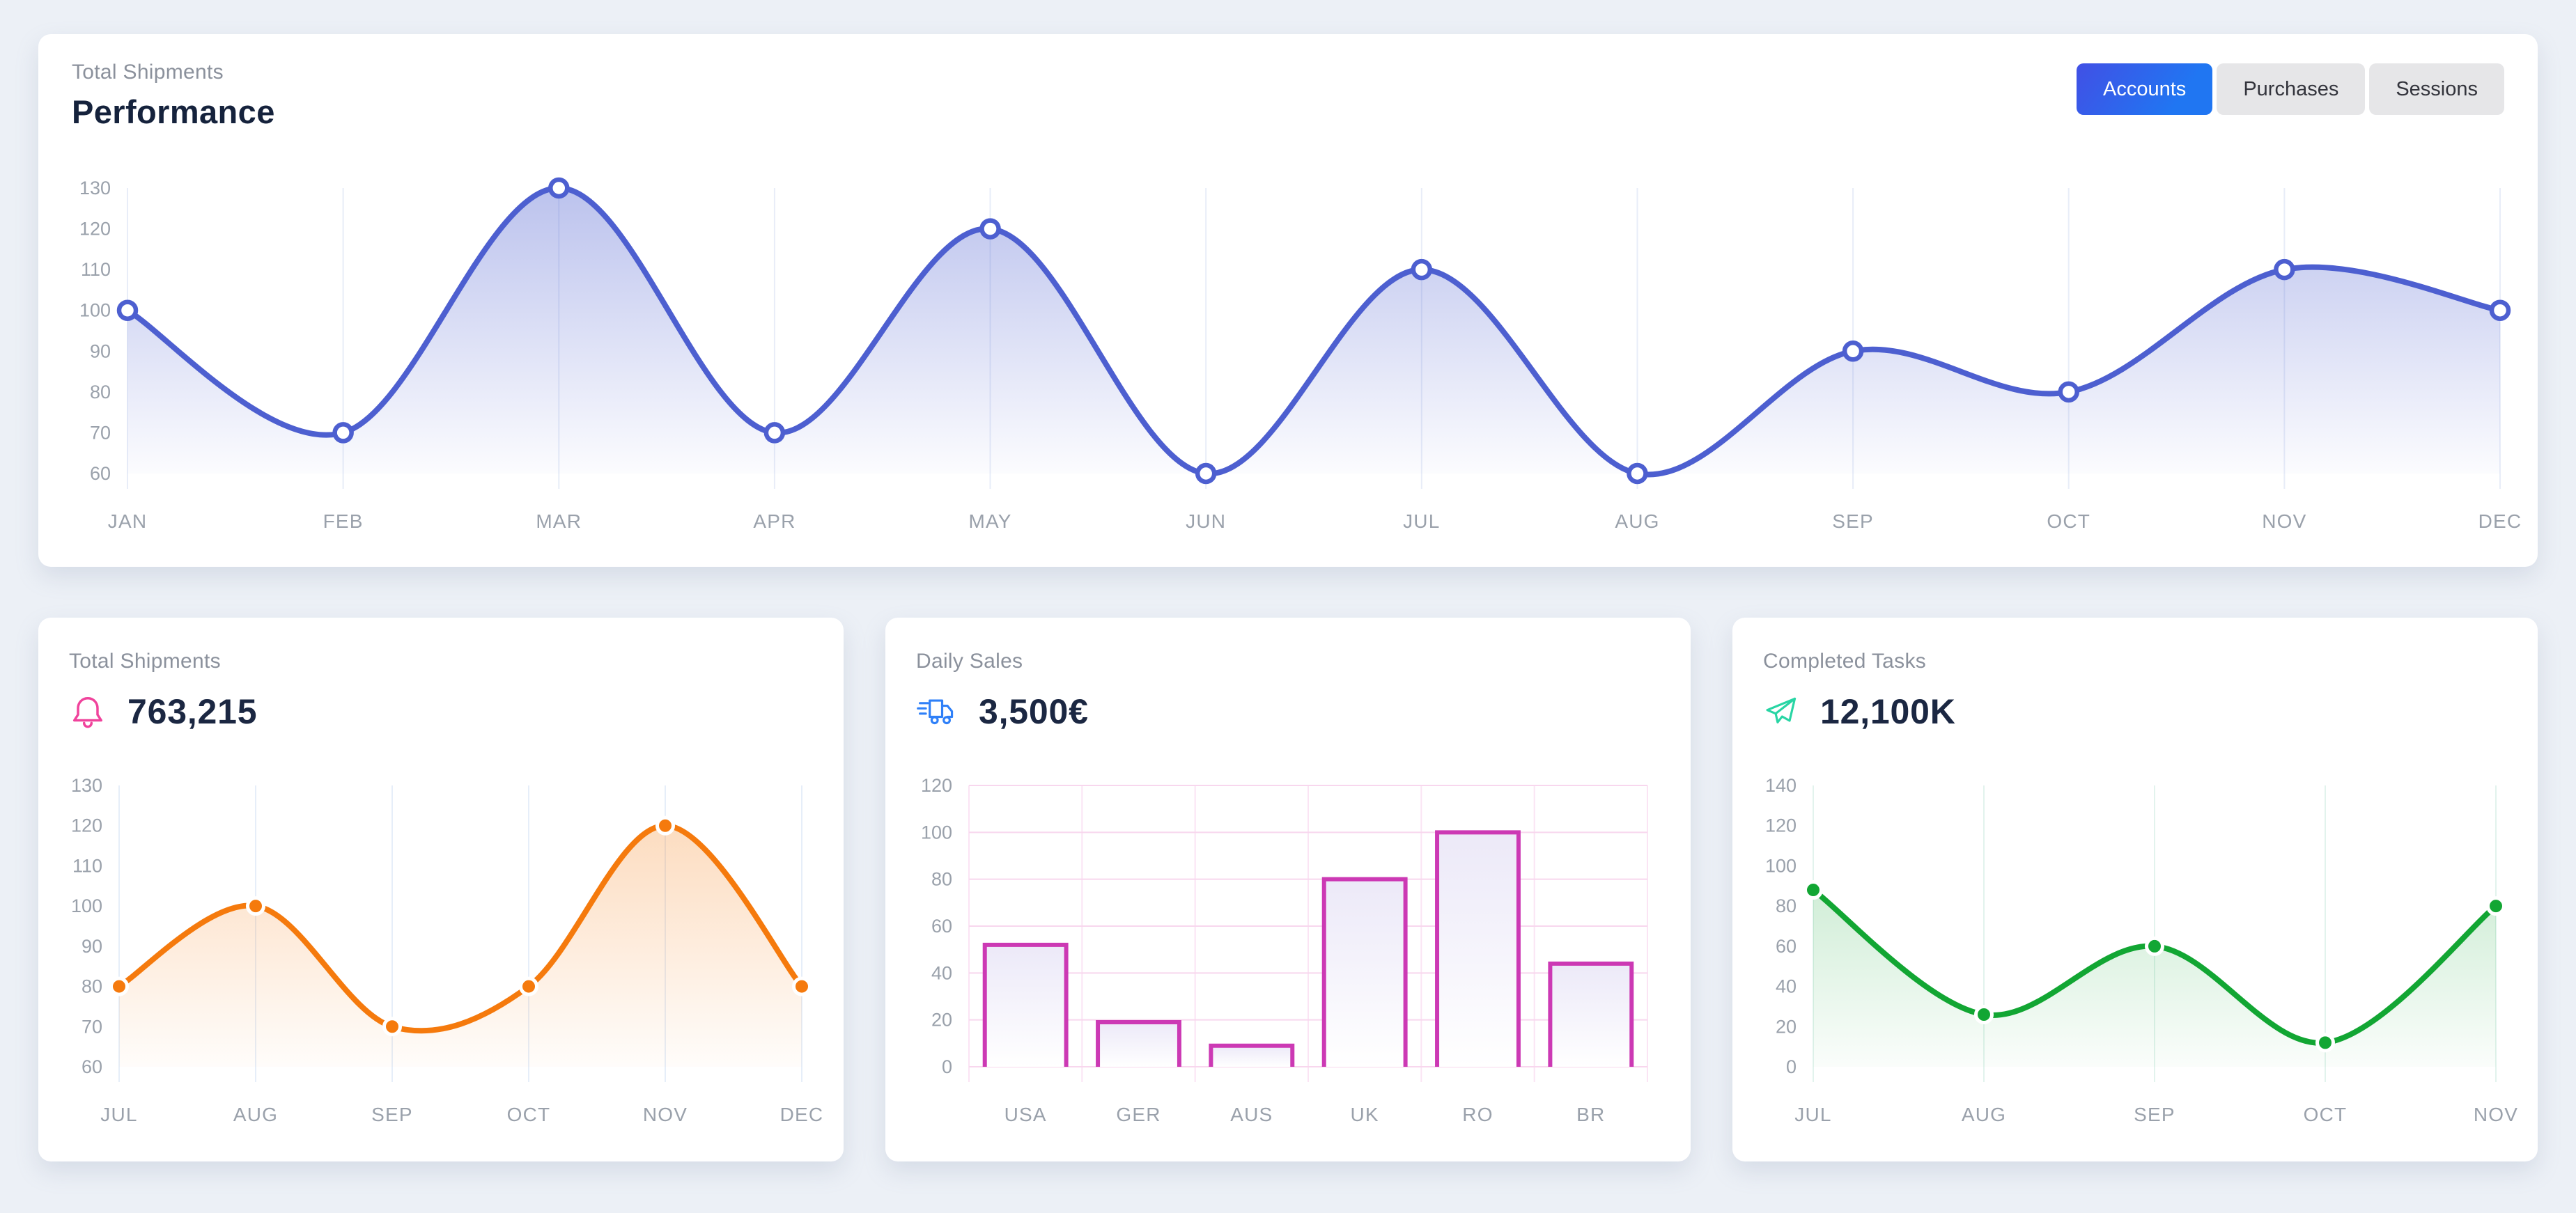  What do you see at coordinates (2145, 89) in the screenshot?
I see `accounts-button: Accounts` at bounding box center [2145, 89].